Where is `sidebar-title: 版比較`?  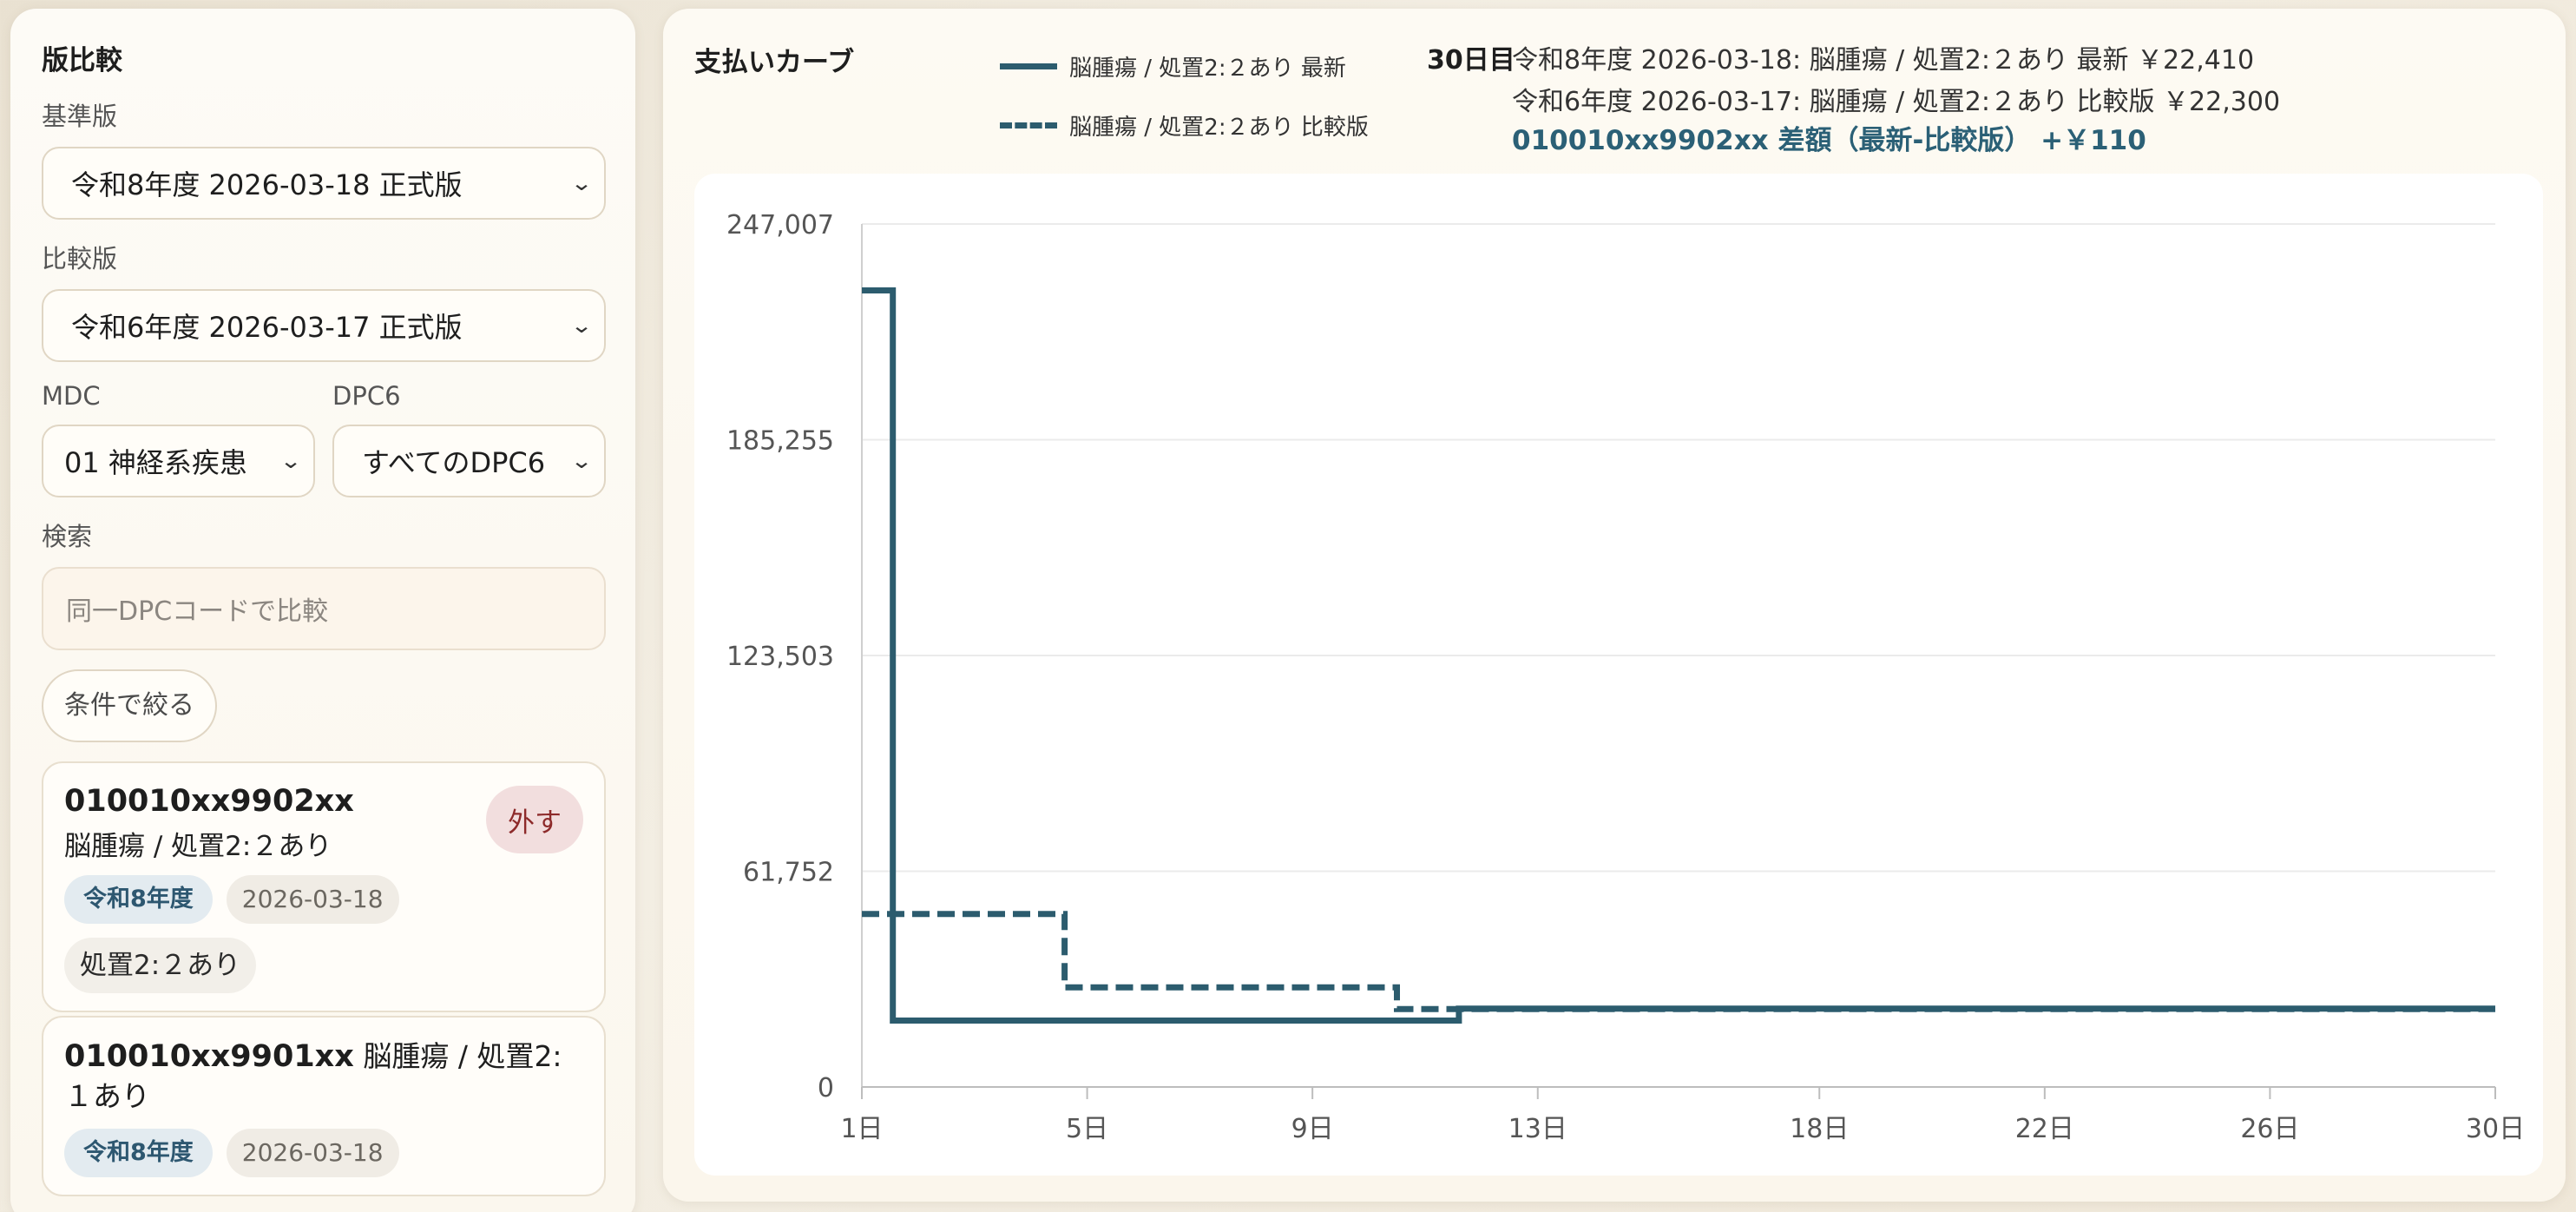
sidebar-title: 版比較 is located at coordinates (82, 60).